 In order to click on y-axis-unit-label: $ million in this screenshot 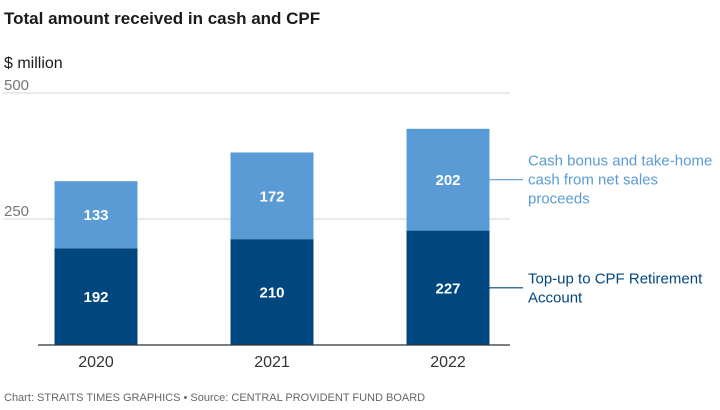, I will do `click(33, 63)`.